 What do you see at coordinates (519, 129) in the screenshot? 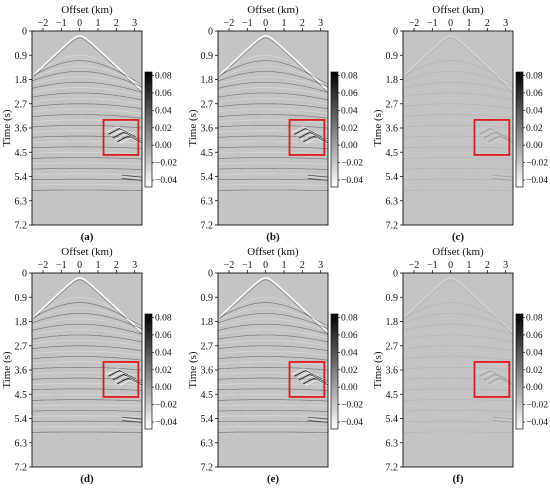
I see `colorbar` at bounding box center [519, 129].